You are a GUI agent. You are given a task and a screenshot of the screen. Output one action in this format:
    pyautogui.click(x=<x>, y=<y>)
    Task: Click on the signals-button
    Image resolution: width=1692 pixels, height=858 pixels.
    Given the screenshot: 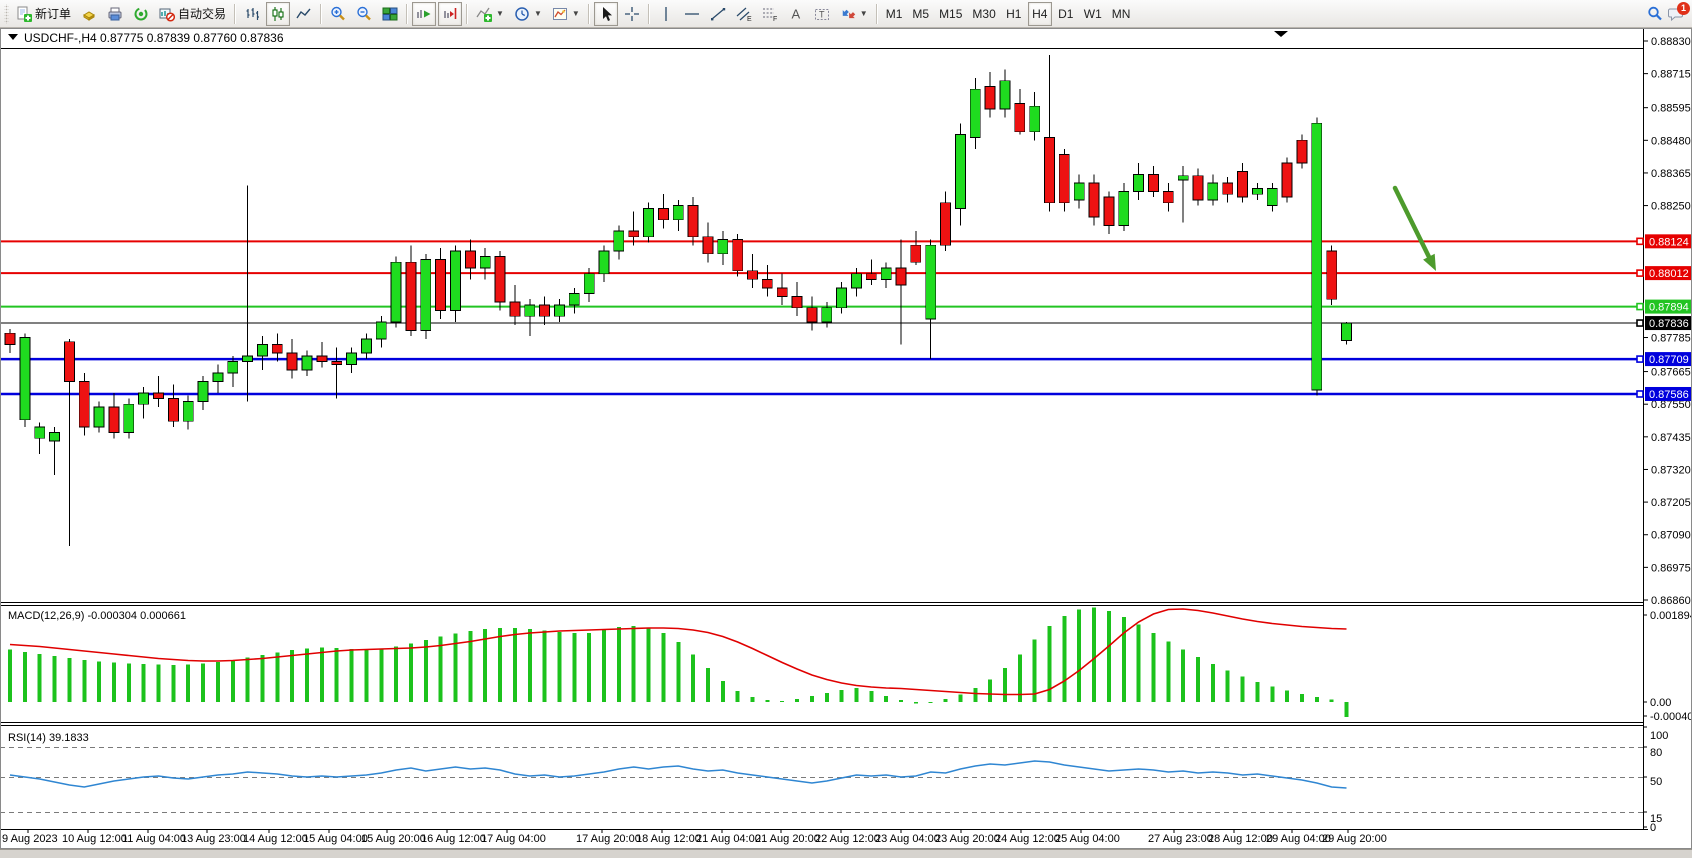 What is the action you would take?
    pyautogui.click(x=141, y=14)
    